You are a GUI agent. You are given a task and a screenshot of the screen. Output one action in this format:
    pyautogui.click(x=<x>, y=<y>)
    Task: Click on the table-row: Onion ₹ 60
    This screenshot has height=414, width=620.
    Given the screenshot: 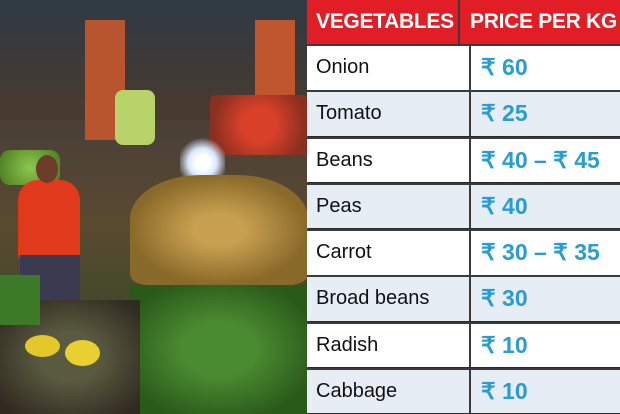 What is the action you would take?
    pyautogui.click(x=463, y=67)
    